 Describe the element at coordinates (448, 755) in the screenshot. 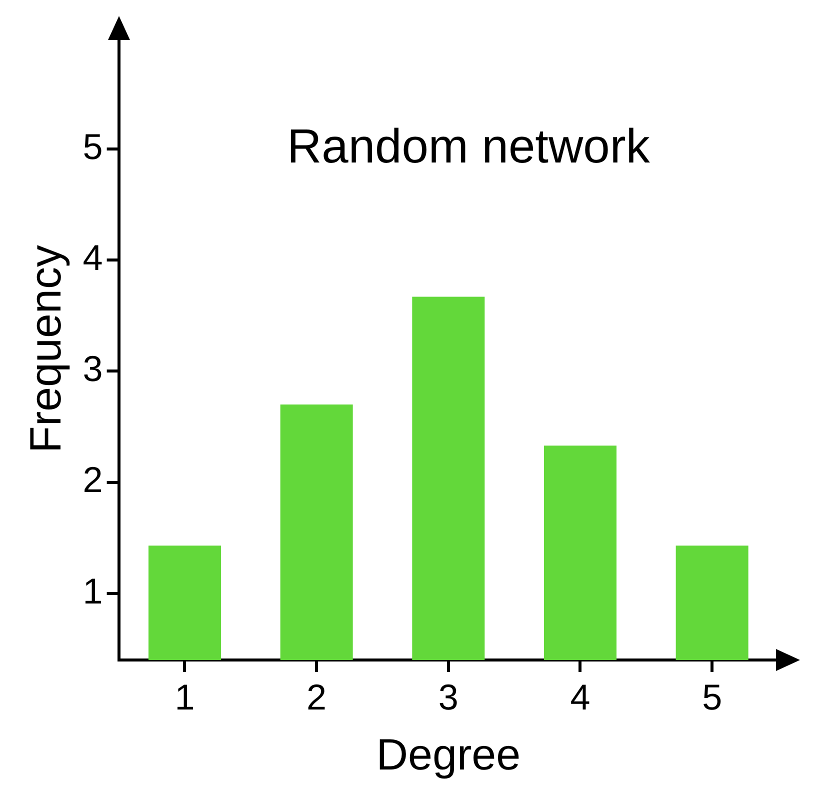

I see `x-axis-title: Degree` at that location.